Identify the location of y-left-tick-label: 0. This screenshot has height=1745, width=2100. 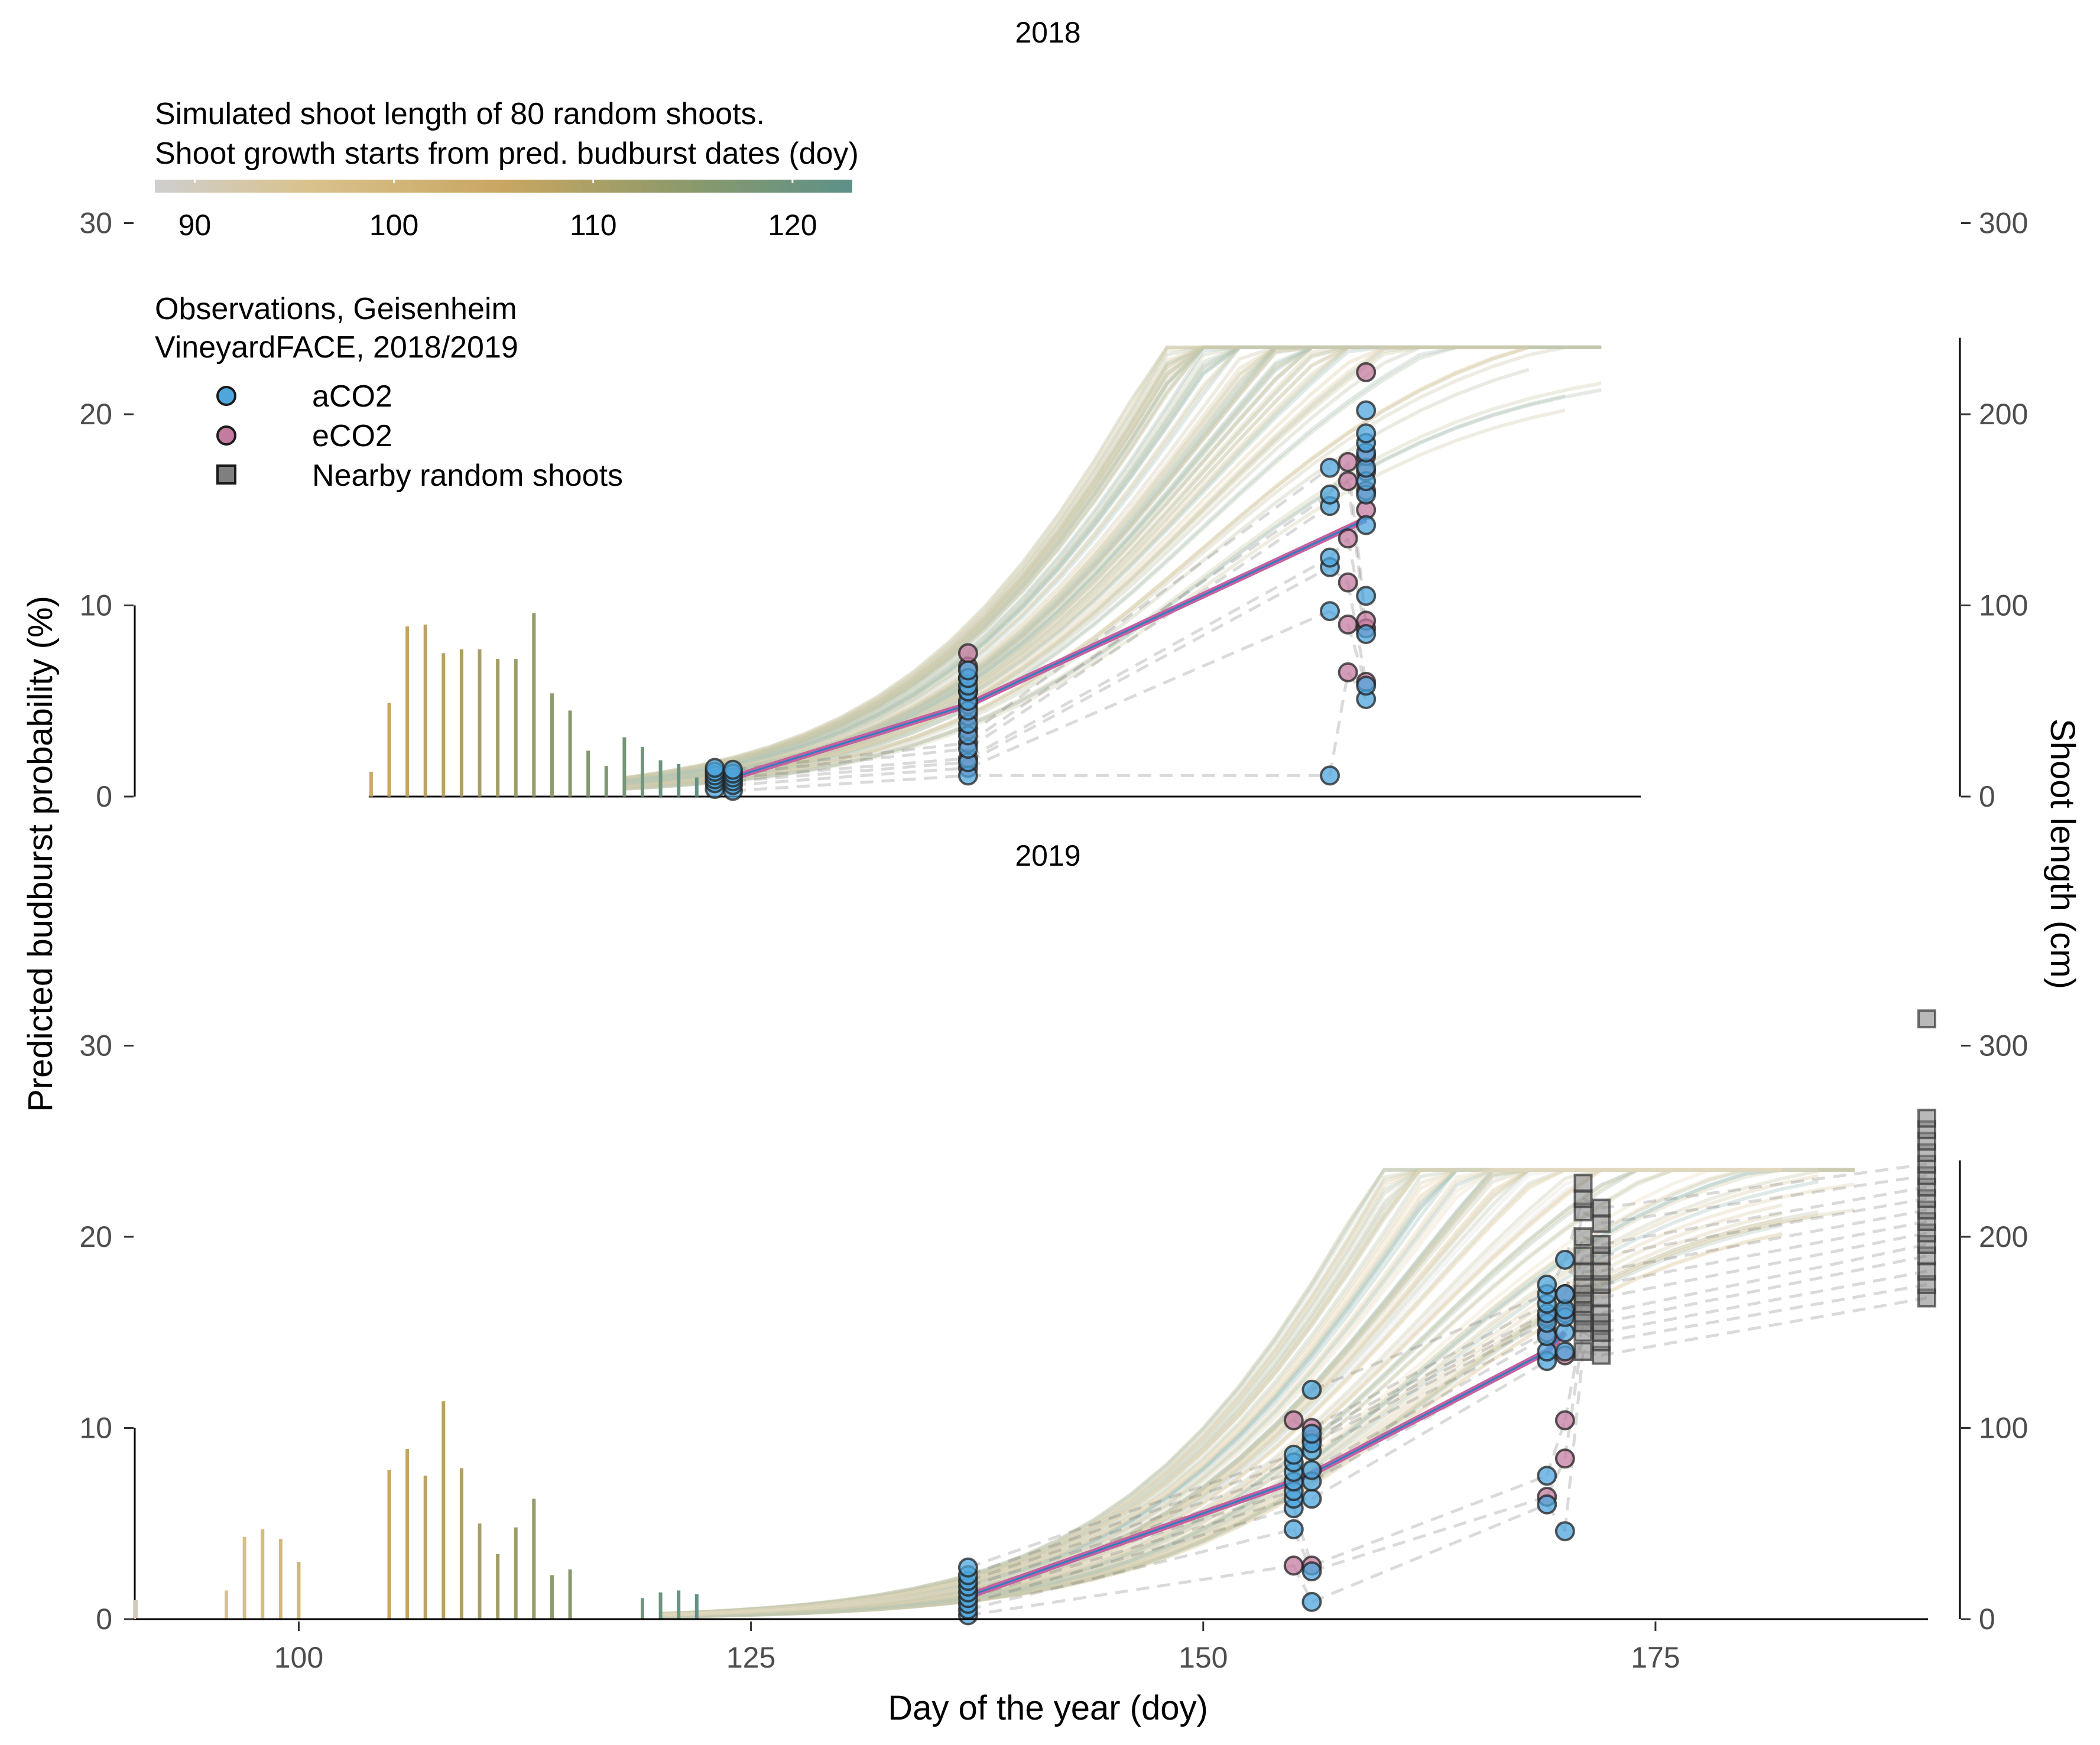
(104, 1619).